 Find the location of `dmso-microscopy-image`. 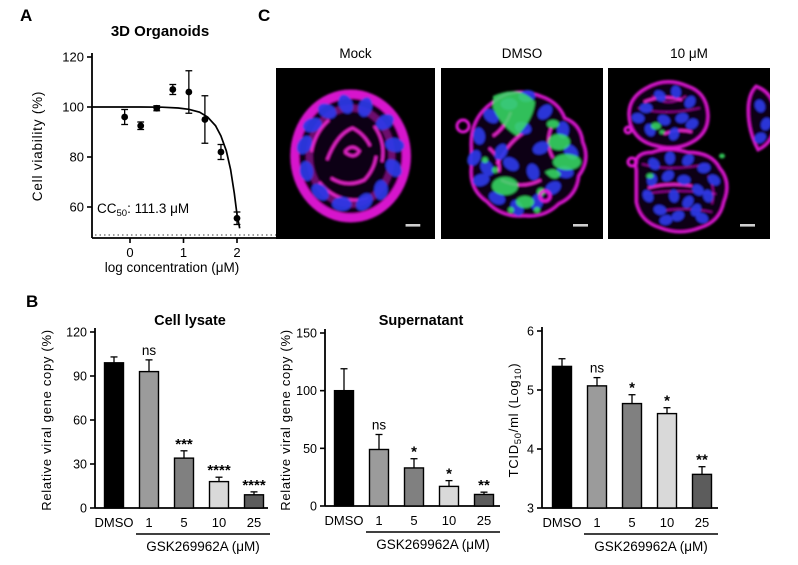

dmso-microscopy-image is located at coordinates (522, 153).